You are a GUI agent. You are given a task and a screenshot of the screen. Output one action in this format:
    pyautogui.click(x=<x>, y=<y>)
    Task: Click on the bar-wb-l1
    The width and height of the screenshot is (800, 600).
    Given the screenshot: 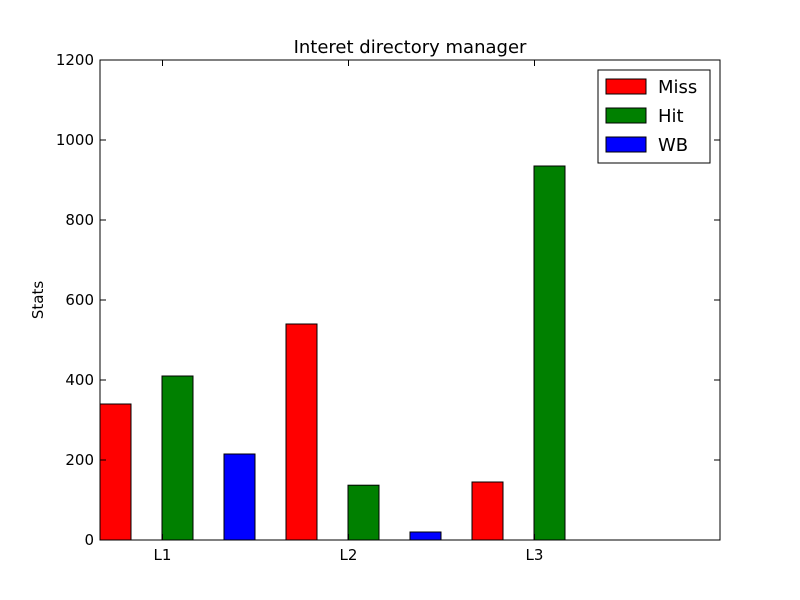 What is the action you would take?
    pyautogui.click(x=239, y=497)
    